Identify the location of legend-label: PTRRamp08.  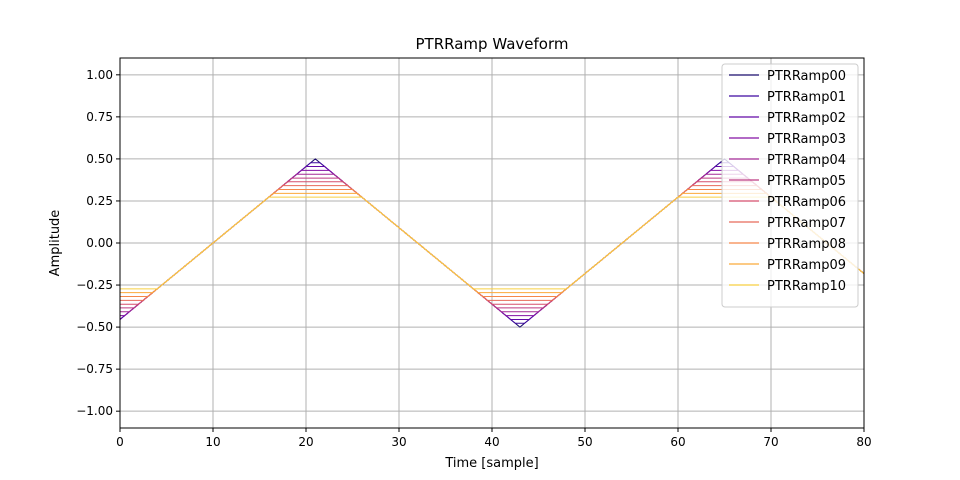
(806, 244).